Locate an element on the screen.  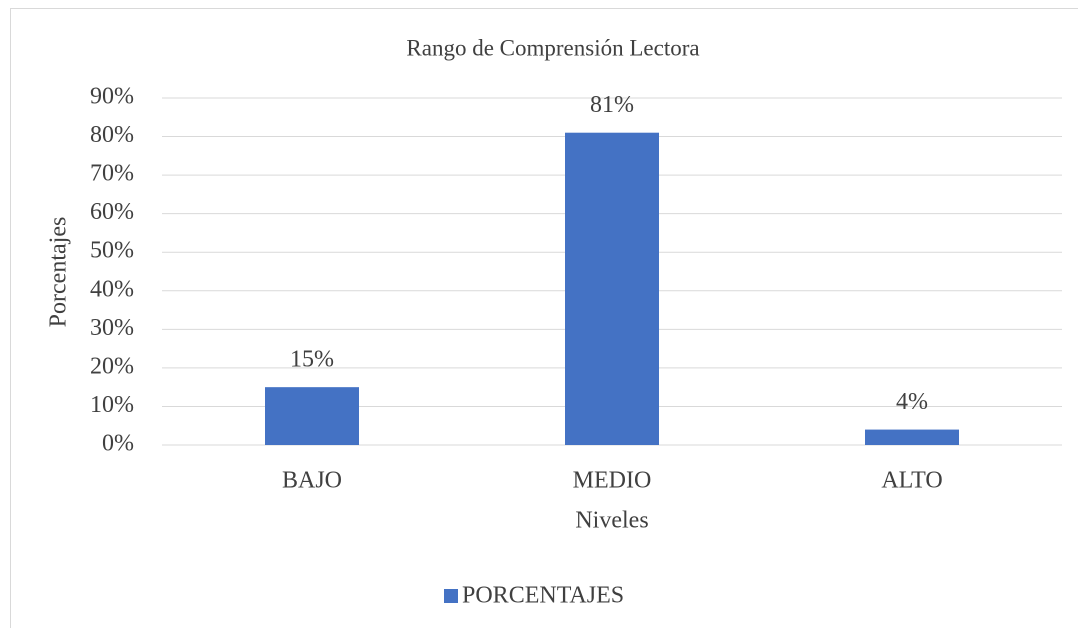
y-tick-label: 70% is located at coordinates (112, 174).